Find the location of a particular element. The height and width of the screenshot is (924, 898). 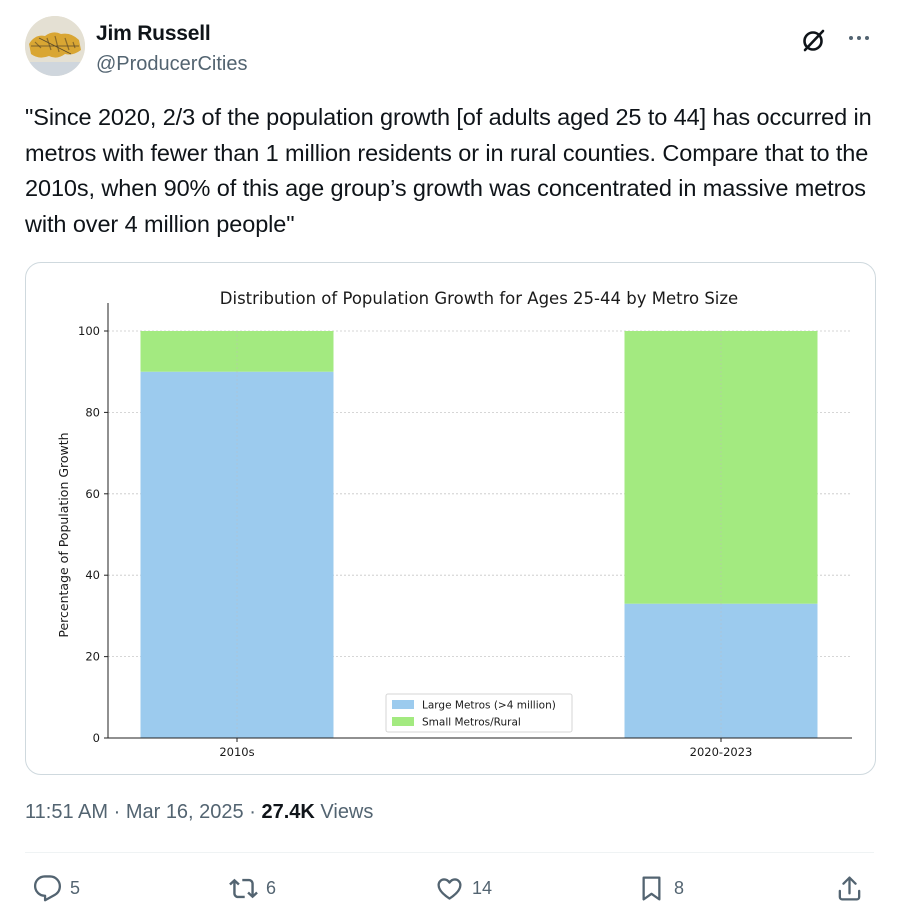

reply-button: 5 is located at coordinates (56, 888).